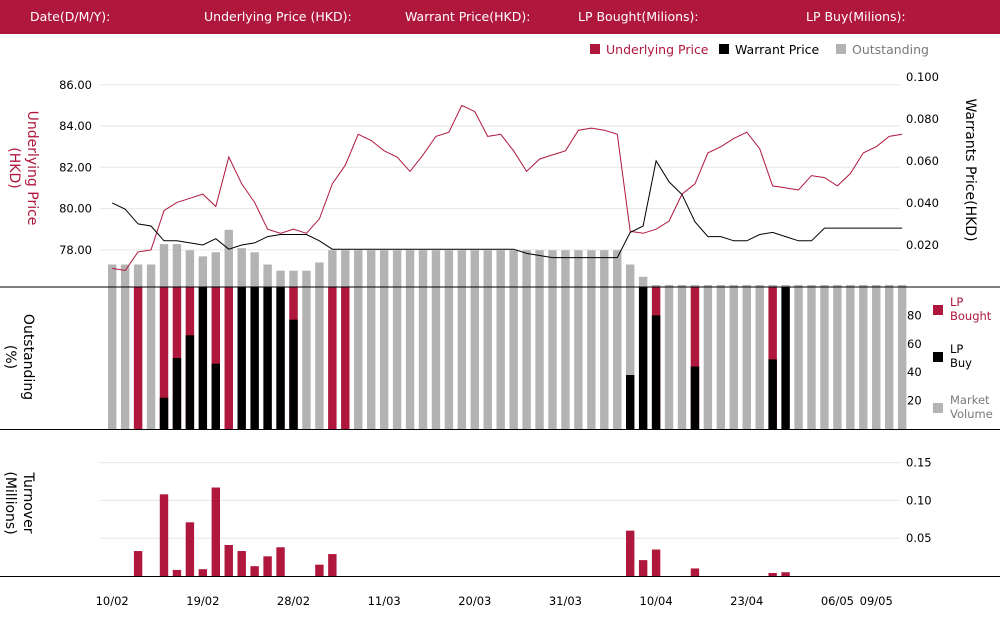 The image size is (1000, 620). Describe the element at coordinates (112, 601) in the screenshot. I see `x-tick-label: 10/02` at that location.